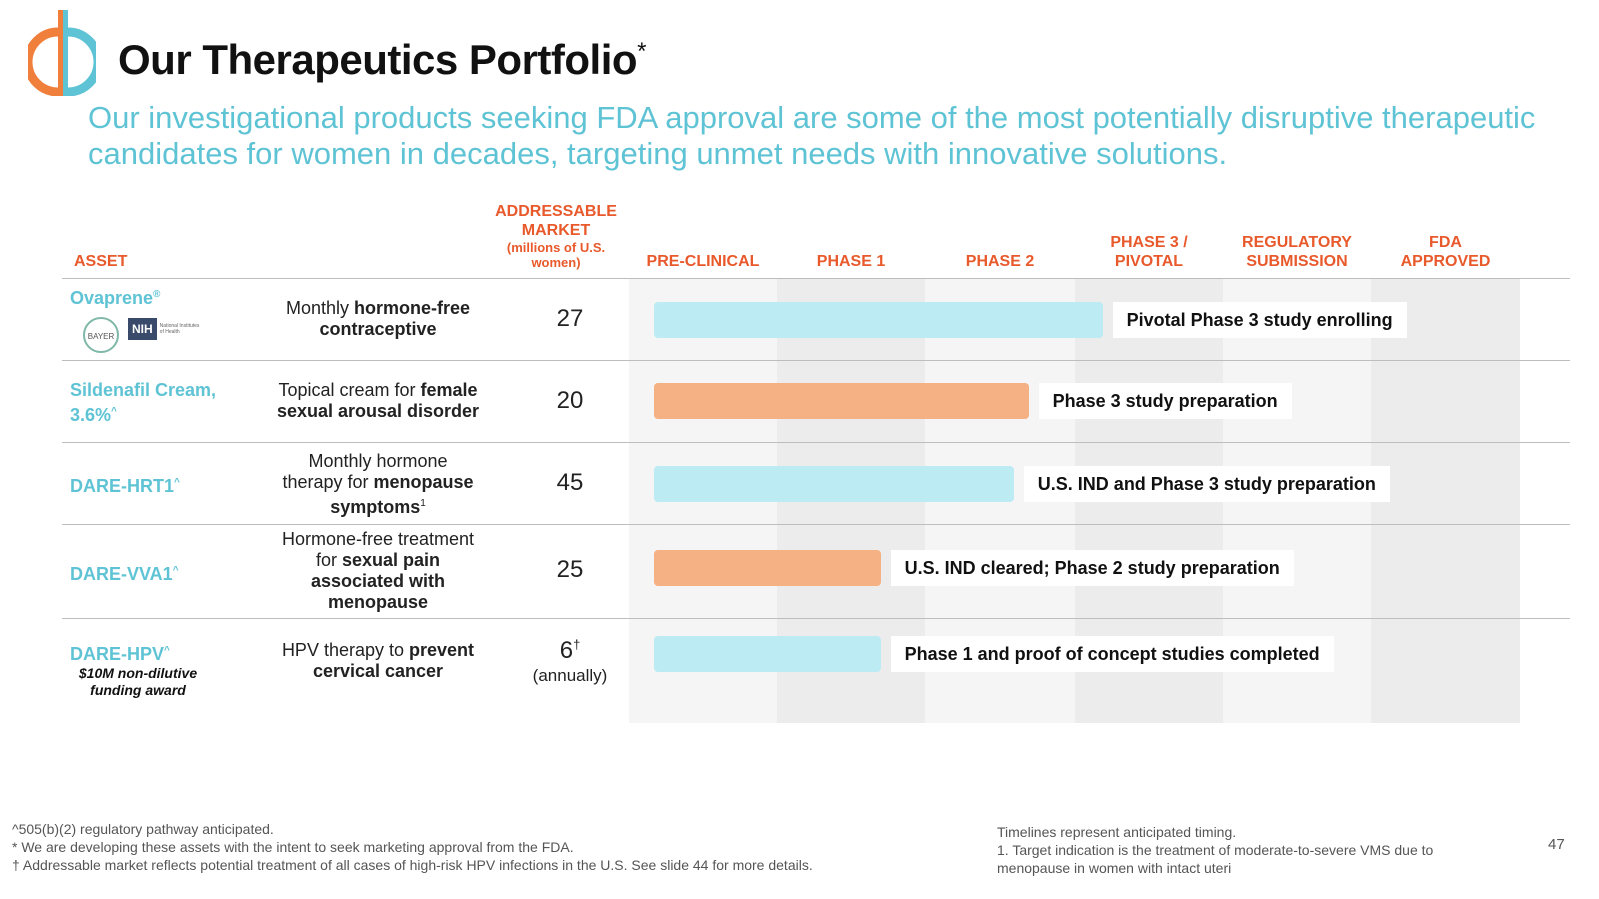  Describe the element at coordinates (878, 320) in the screenshot. I see `progress-bar-ovaprene` at that location.